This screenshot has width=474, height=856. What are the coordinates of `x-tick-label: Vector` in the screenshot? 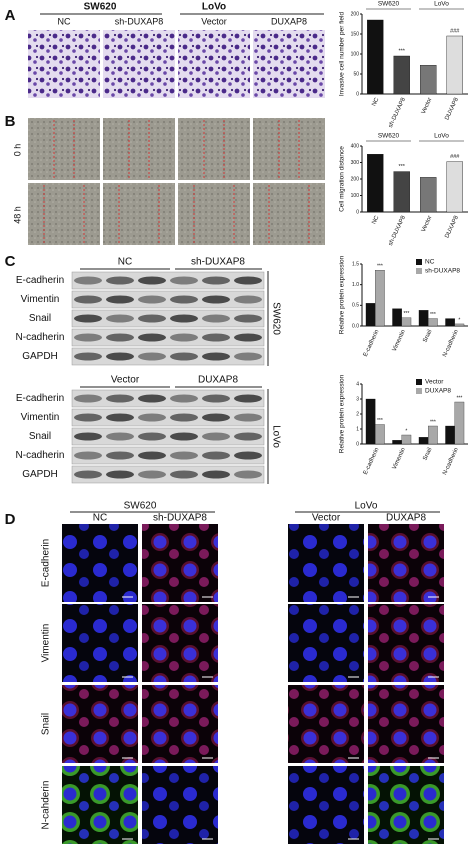 It's located at (427, 224).